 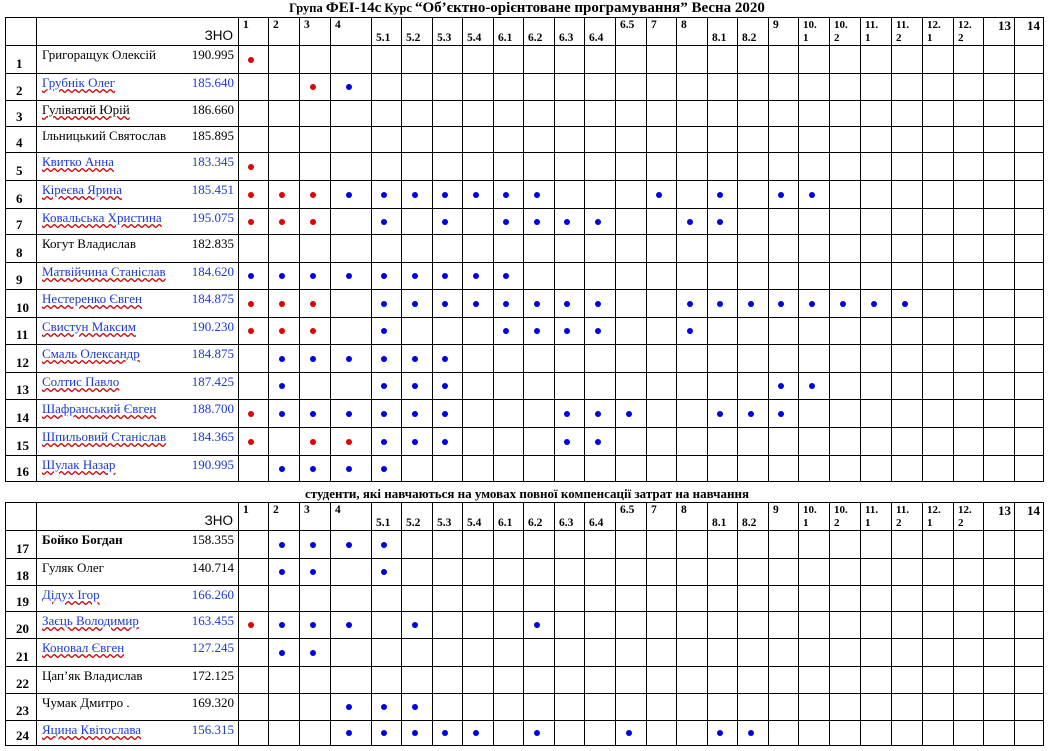 I want to click on column-header: 8.1, so click(x=722, y=516).